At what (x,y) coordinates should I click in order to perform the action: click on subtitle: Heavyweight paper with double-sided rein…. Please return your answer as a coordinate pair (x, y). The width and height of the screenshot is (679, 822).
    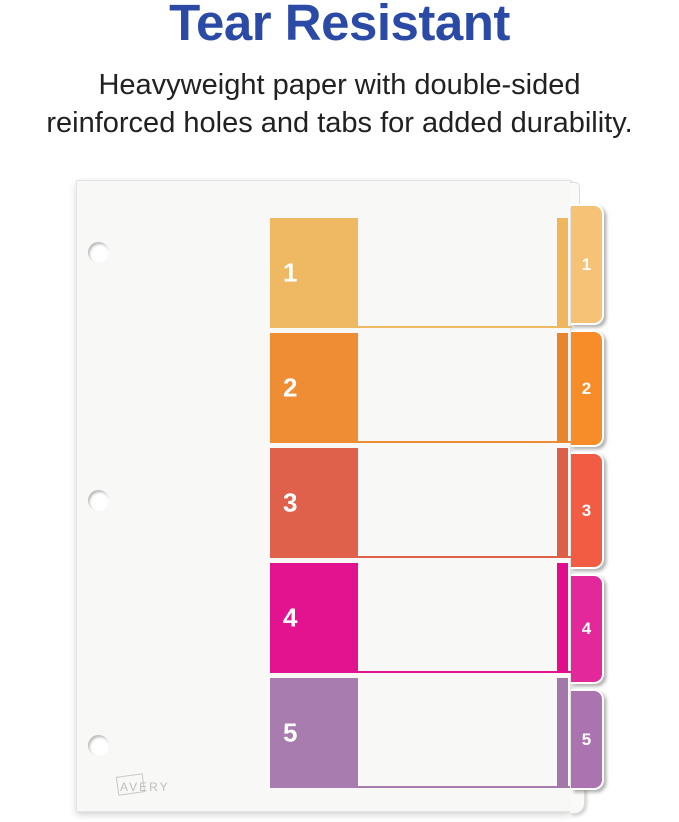
    Looking at the image, I should click on (339, 104).